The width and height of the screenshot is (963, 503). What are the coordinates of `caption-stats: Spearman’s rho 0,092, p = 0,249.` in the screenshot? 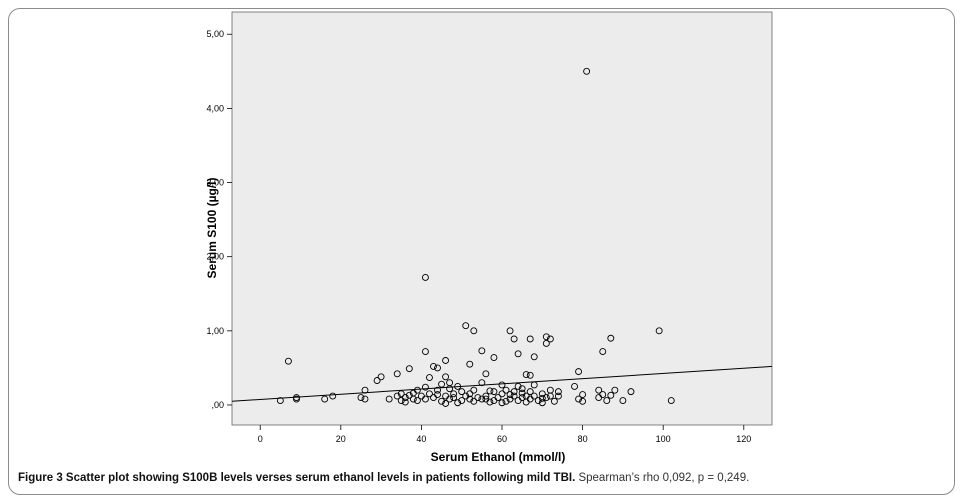 It's located at (664, 478).